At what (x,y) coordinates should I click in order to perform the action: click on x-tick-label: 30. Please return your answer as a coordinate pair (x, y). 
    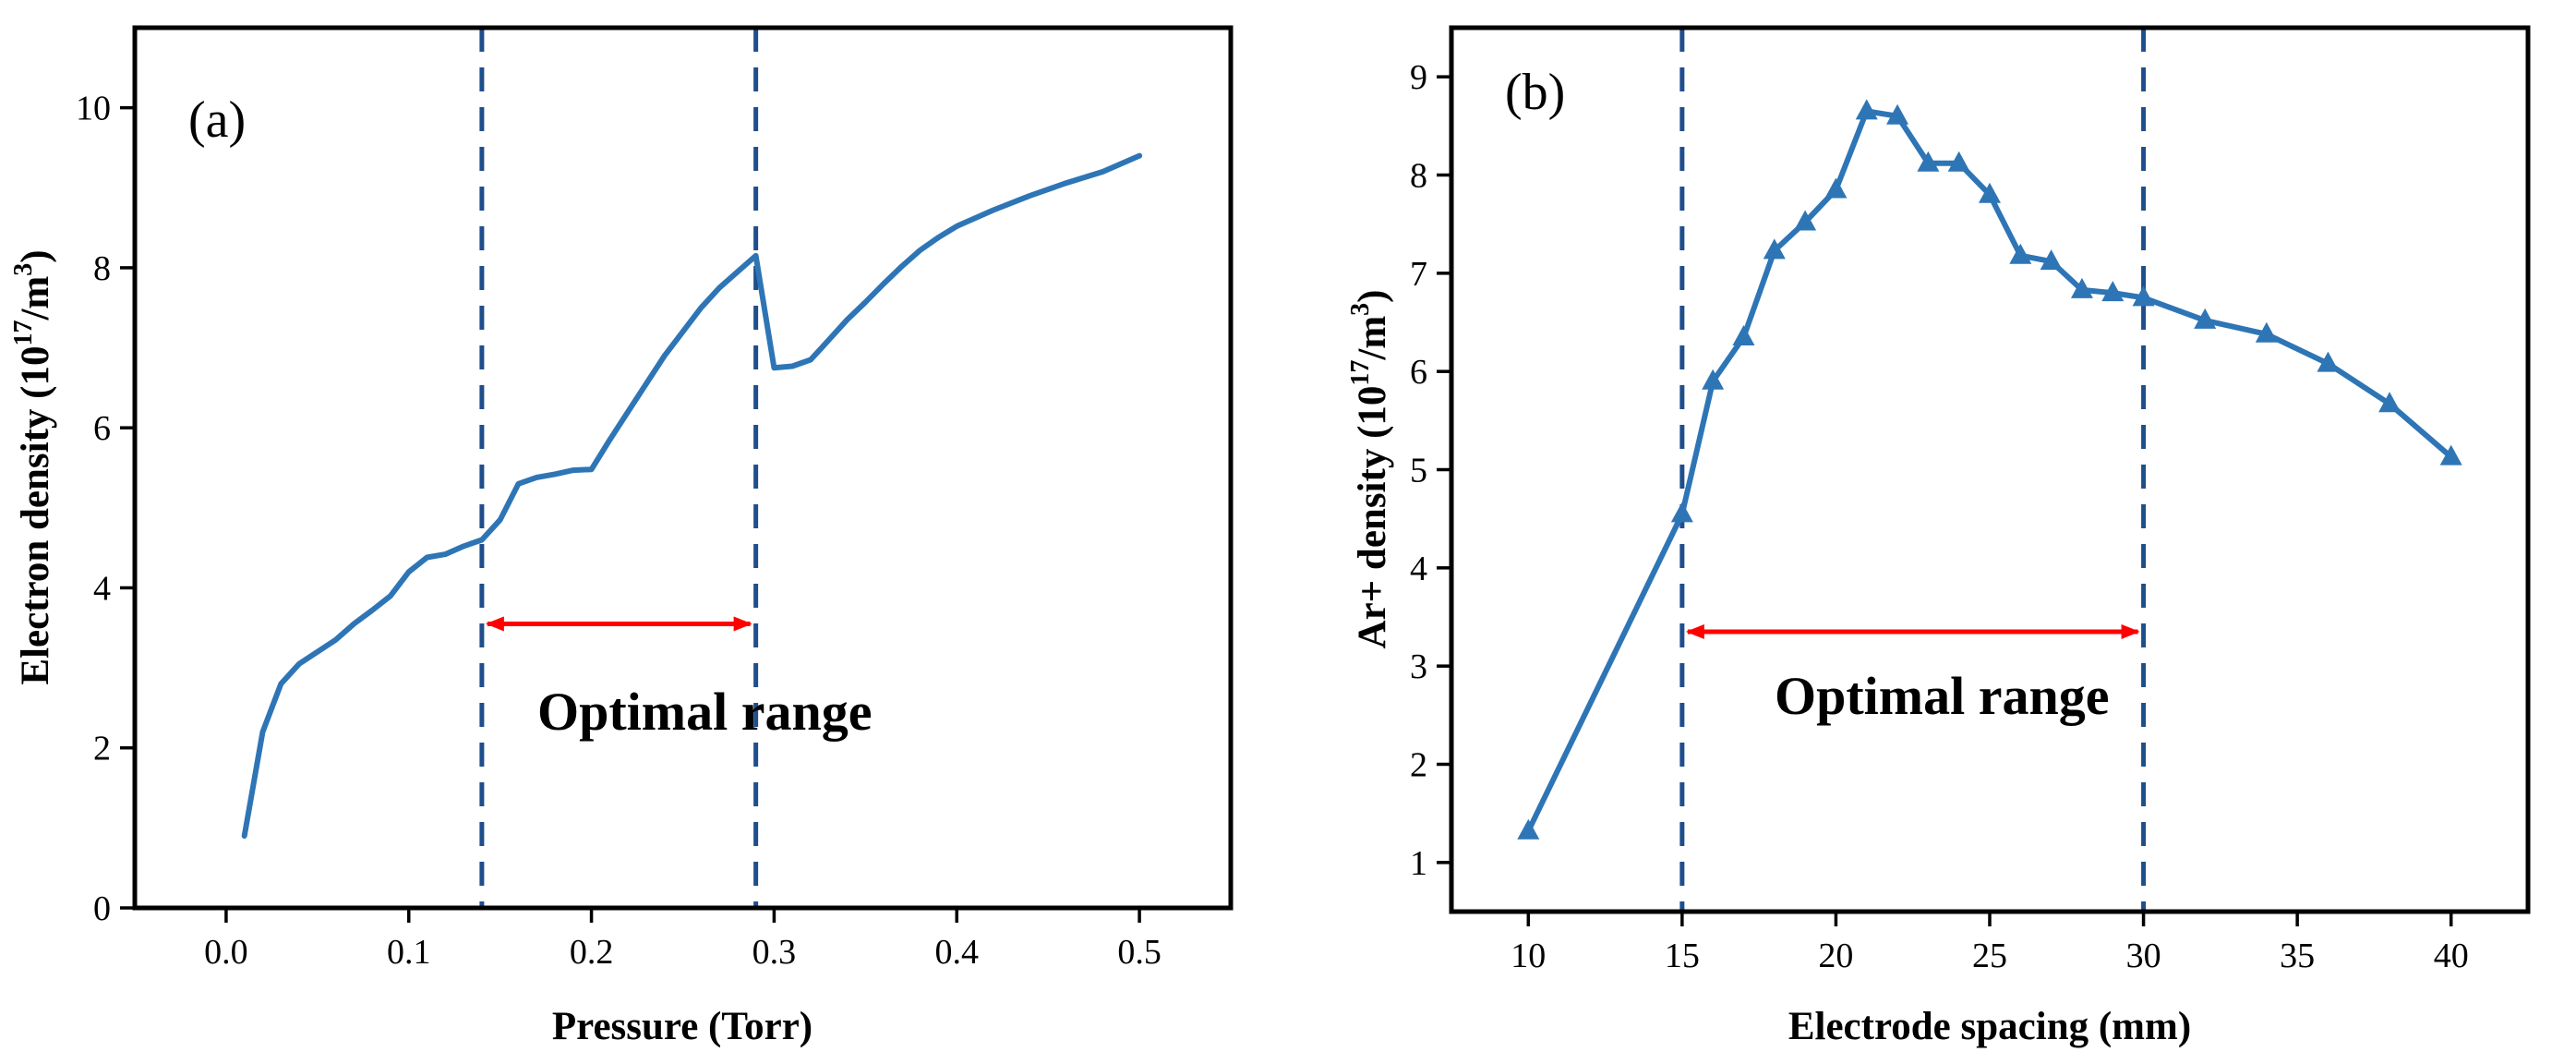
    Looking at the image, I should click on (2143, 956).